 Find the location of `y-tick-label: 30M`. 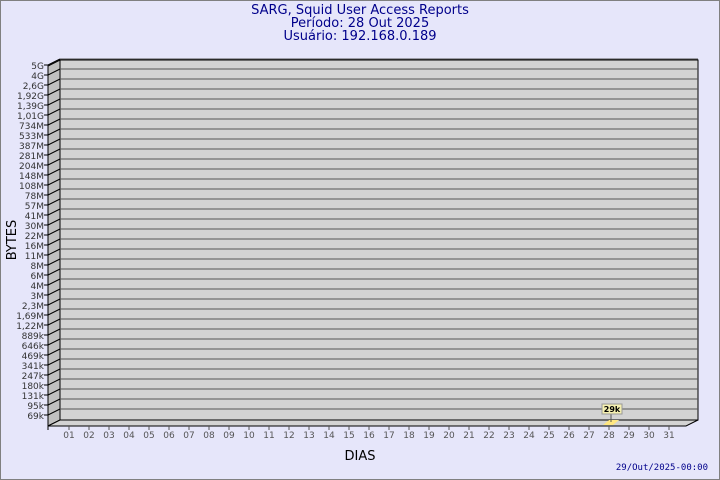

y-tick-label: 30M is located at coordinates (34, 227).